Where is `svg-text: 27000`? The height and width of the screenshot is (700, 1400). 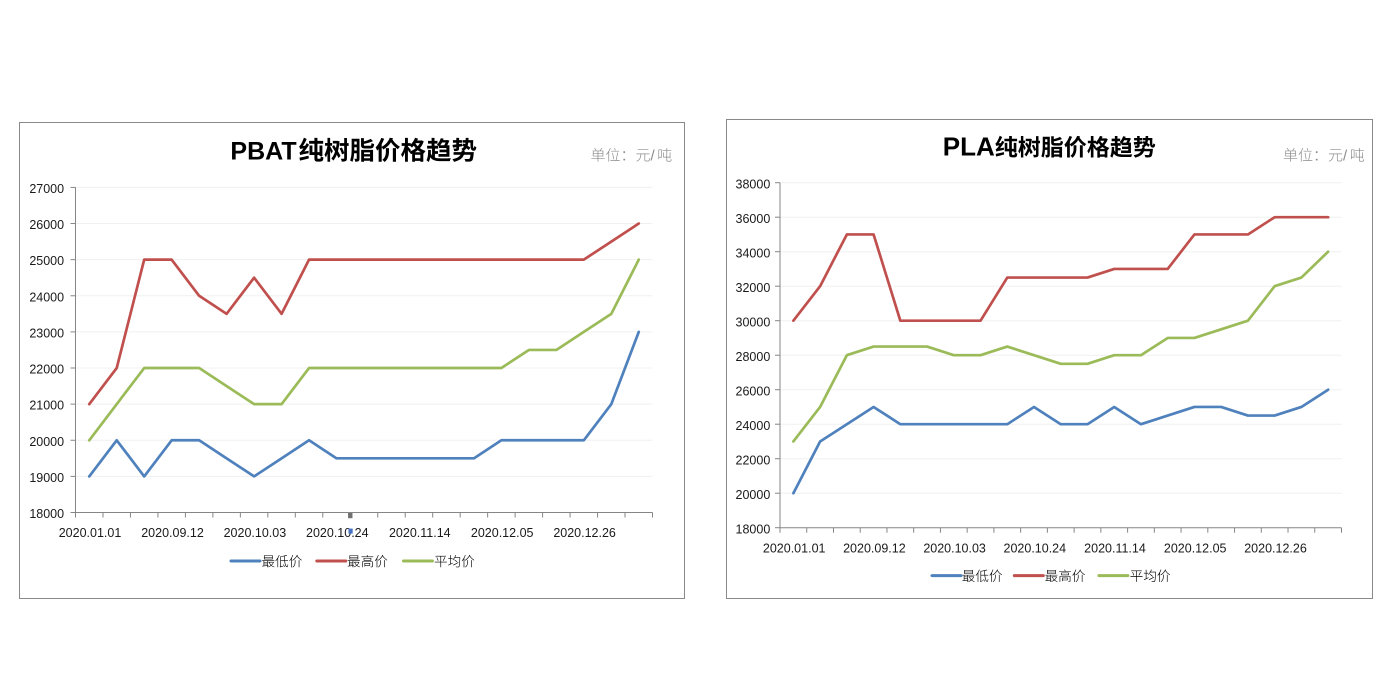
svg-text: 27000 is located at coordinates (46, 189).